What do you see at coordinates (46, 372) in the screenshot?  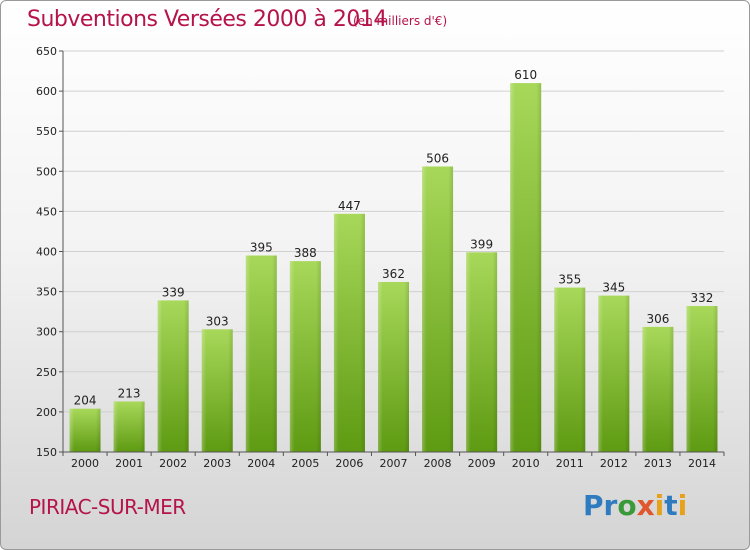 I see `y-tick-label: 250` at bounding box center [46, 372].